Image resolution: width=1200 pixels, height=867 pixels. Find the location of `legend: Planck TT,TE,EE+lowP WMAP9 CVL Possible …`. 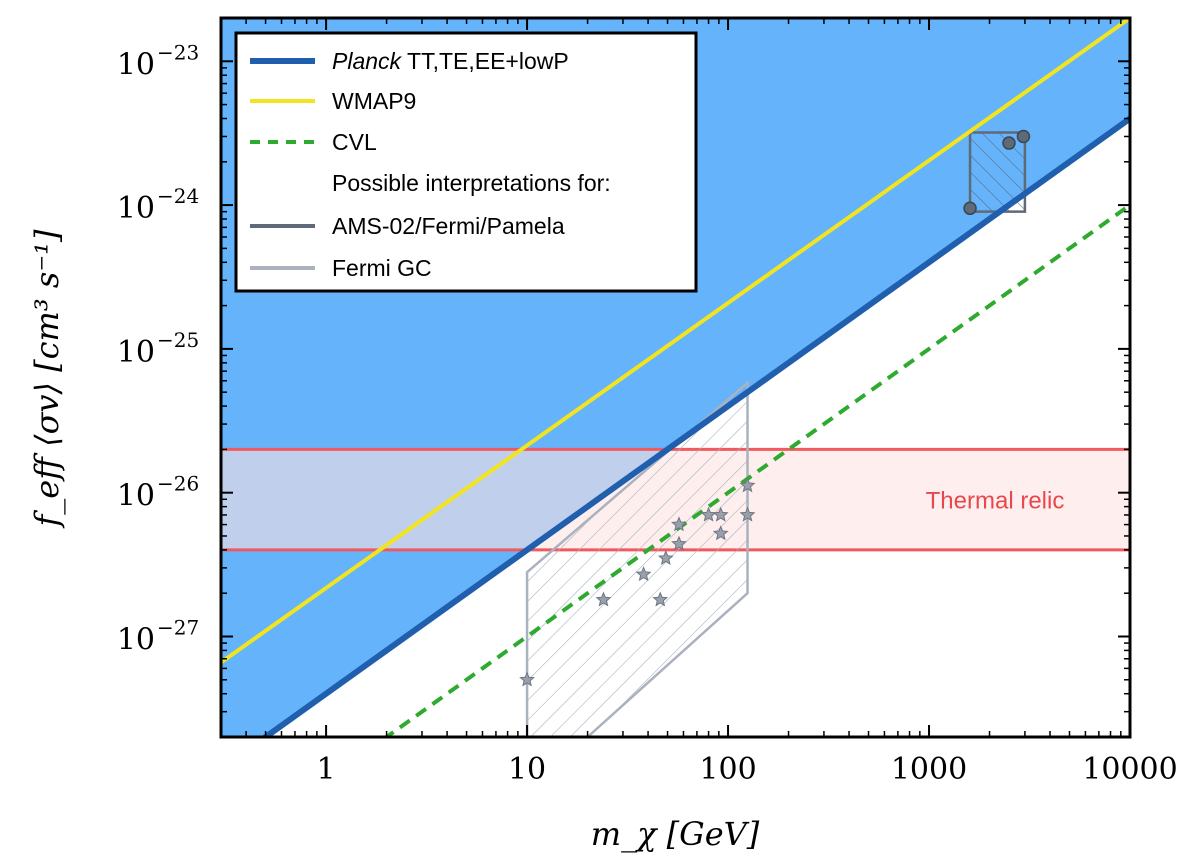

legend: Planck TT,TE,EE+lowP WMAP9 CVL Possible … is located at coordinates (466, 162).